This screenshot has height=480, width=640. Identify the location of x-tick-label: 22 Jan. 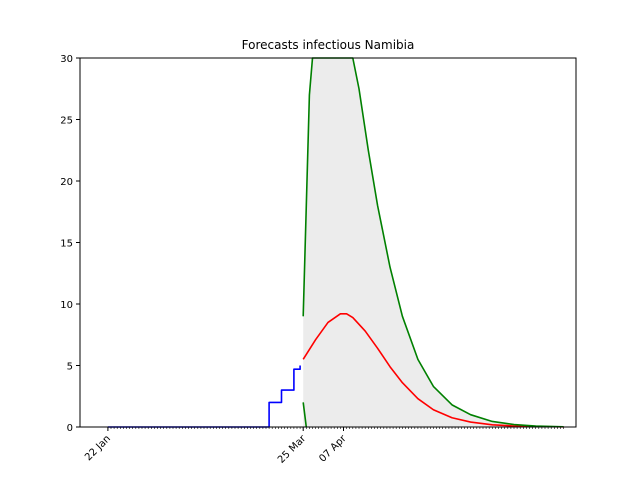
(98, 448).